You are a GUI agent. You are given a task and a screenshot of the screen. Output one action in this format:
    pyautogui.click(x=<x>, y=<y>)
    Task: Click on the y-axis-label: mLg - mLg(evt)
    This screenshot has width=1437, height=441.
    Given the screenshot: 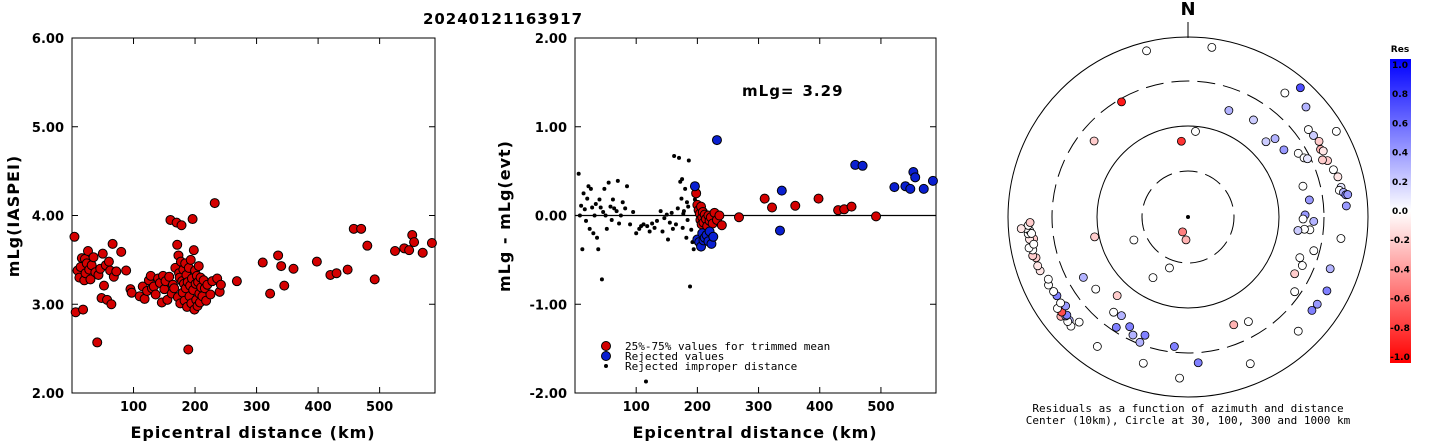 What is the action you would take?
    pyautogui.click(x=504, y=216)
    